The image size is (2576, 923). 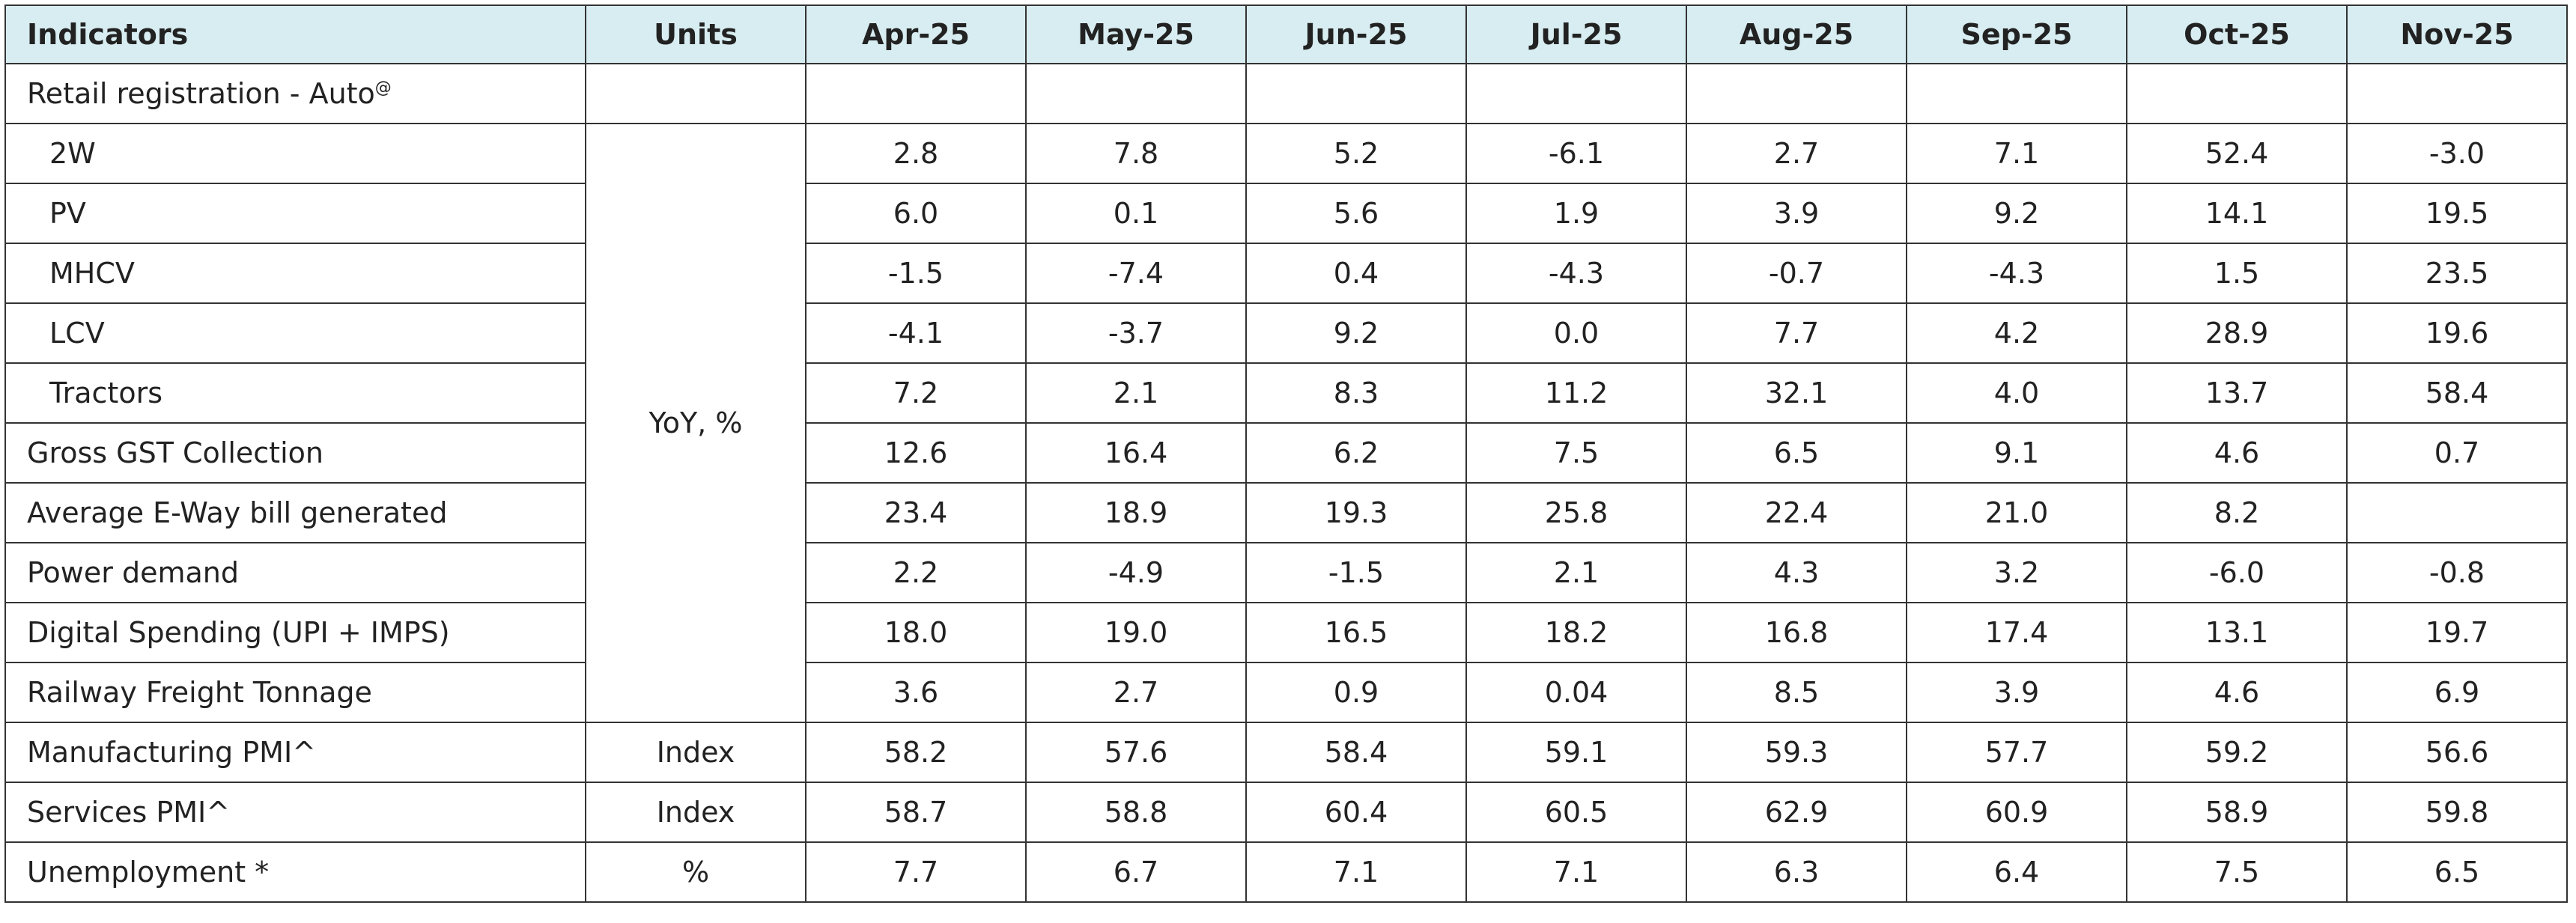 What do you see at coordinates (2457, 34) in the screenshot?
I see `header-cell: Nov-25` at bounding box center [2457, 34].